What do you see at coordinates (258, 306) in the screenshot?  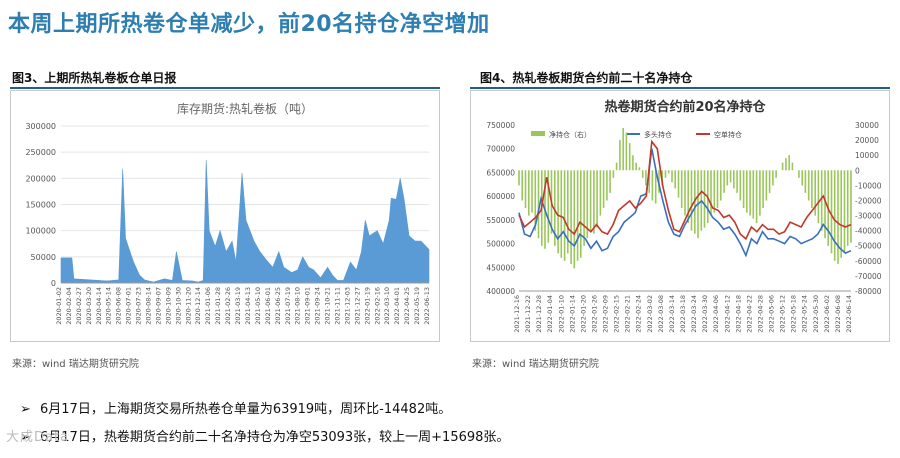 I see `x-tick-label: 2021-05-10` at bounding box center [258, 306].